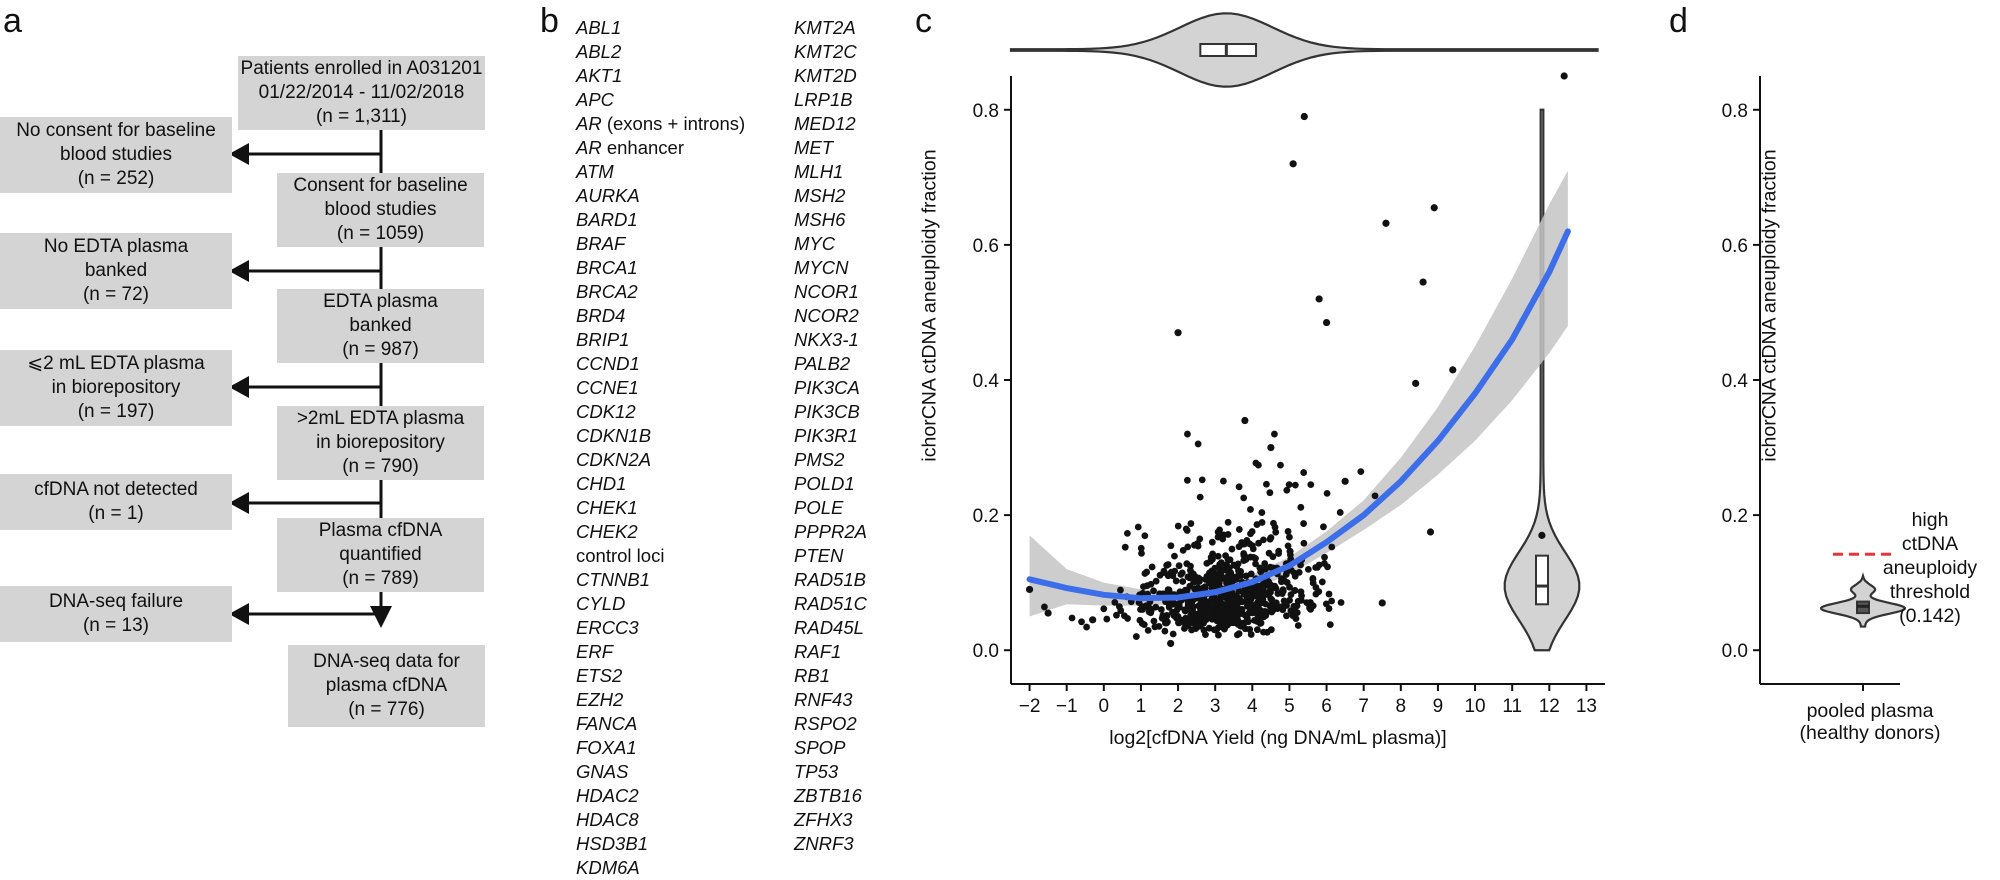  I want to click on gene-item: PMS2, so click(819, 459).